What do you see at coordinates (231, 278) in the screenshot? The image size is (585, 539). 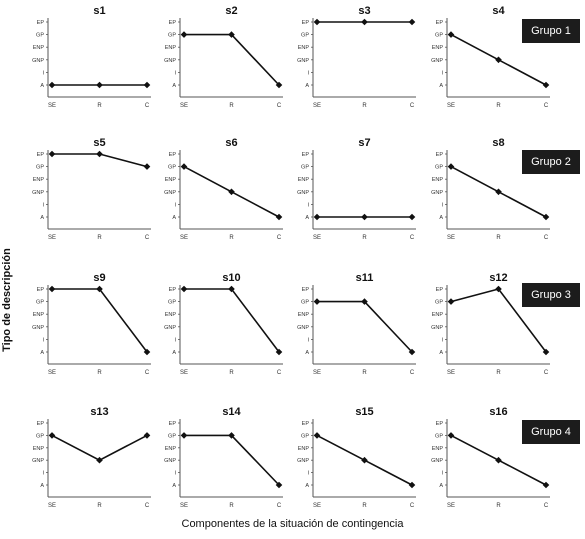 I see `panel-title: s10` at bounding box center [231, 278].